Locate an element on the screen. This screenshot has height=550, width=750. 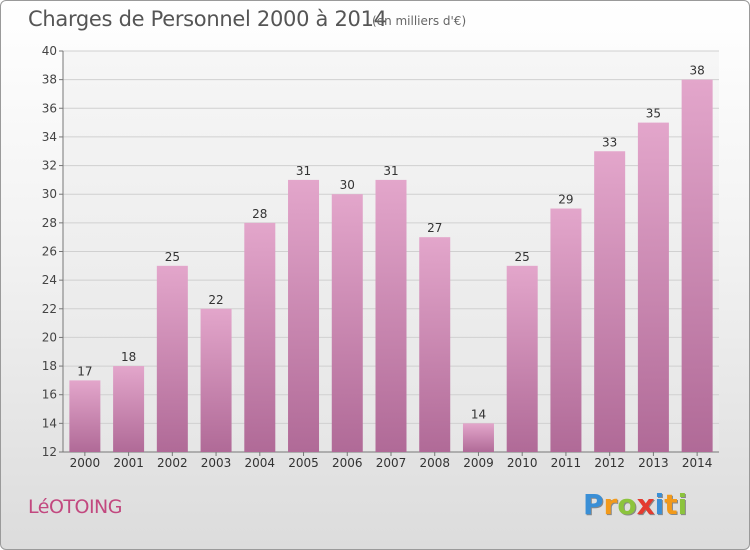
logo-letter: x is located at coordinates (645, 504).